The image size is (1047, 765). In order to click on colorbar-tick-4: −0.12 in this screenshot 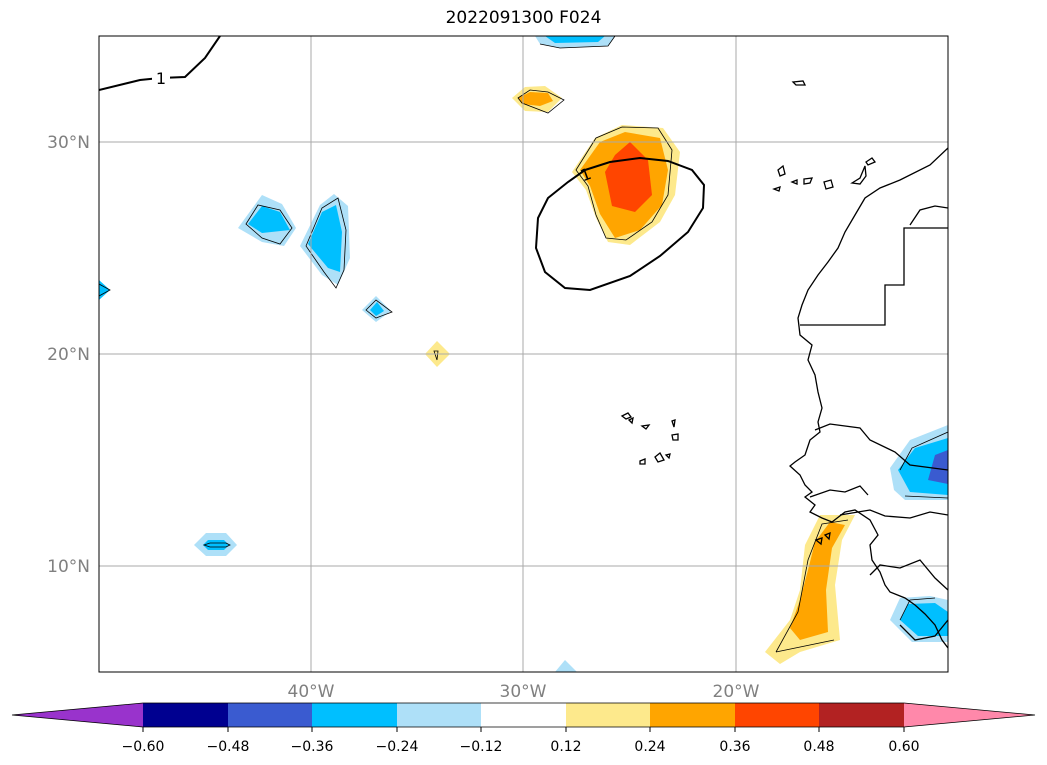, I will do `click(481, 747)`.